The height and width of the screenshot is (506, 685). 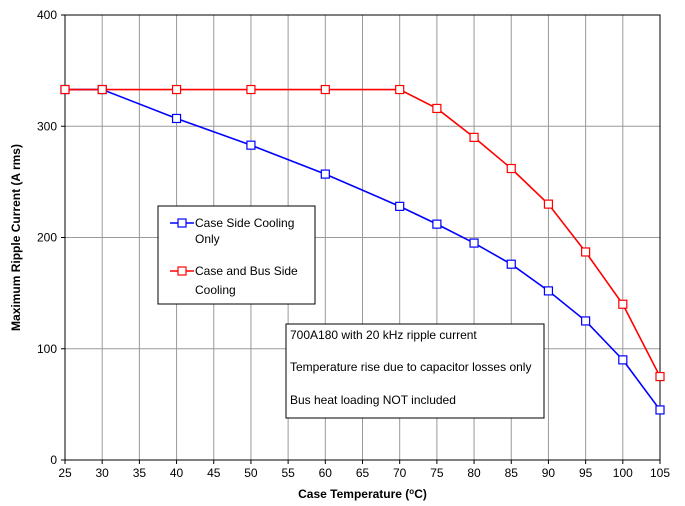 What do you see at coordinates (47, 238) in the screenshot?
I see `y-tick-label: 200` at bounding box center [47, 238].